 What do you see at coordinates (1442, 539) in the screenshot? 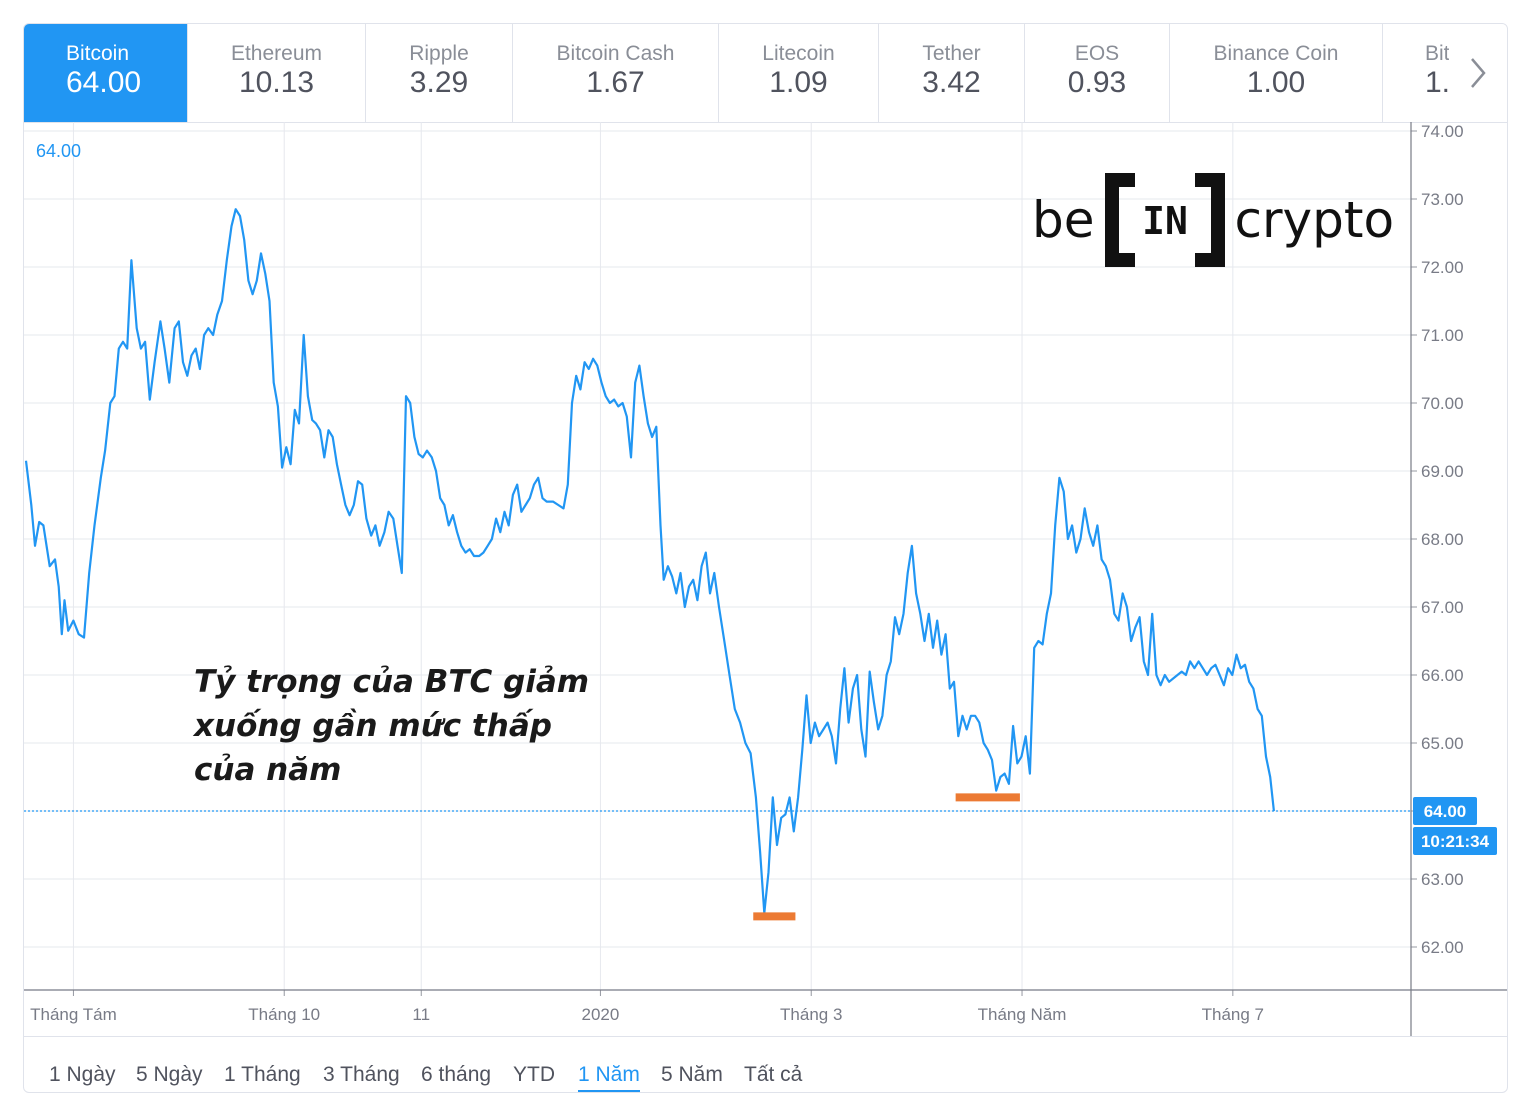
I see `y-tick-label: 68.00` at bounding box center [1442, 539].